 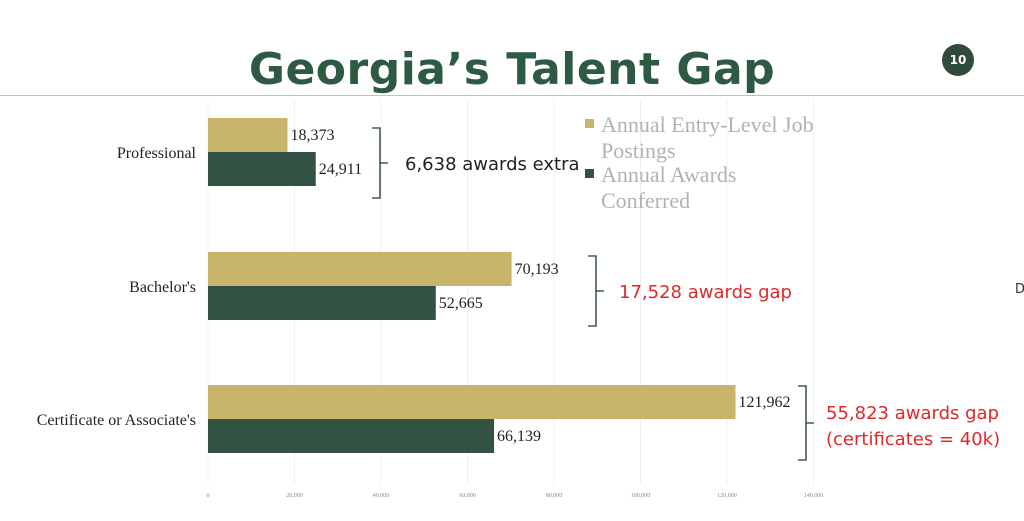 What do you see at coordinates (638, 150) in the screenshot?
I see `legend-label: Postings` at bounding box center [638, 150].